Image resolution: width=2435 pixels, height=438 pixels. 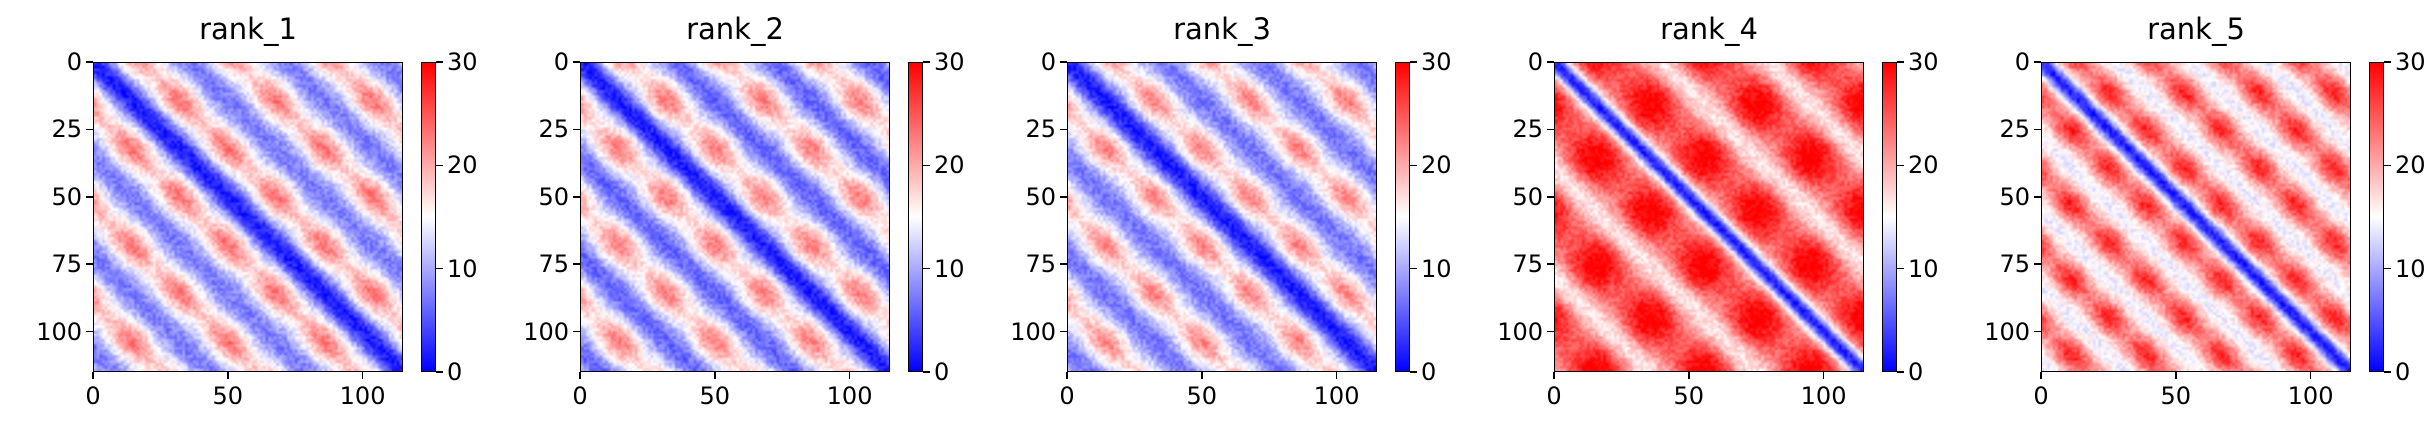 I want to click on panel-title: rank_1, so click(x=248, y=29).